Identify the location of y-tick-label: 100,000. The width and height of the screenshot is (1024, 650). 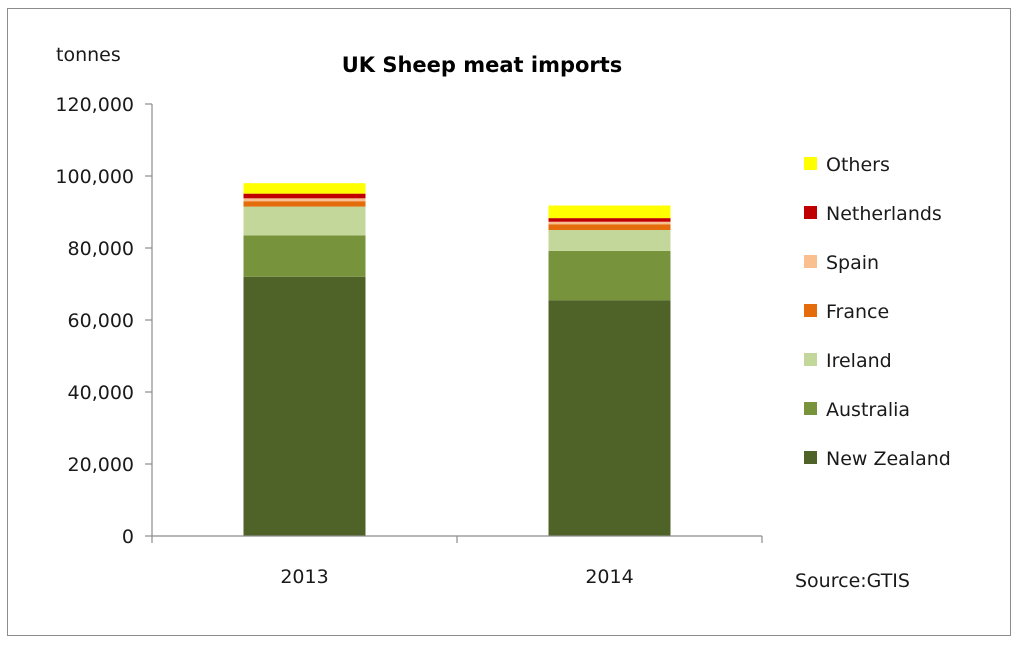
(94, 177).